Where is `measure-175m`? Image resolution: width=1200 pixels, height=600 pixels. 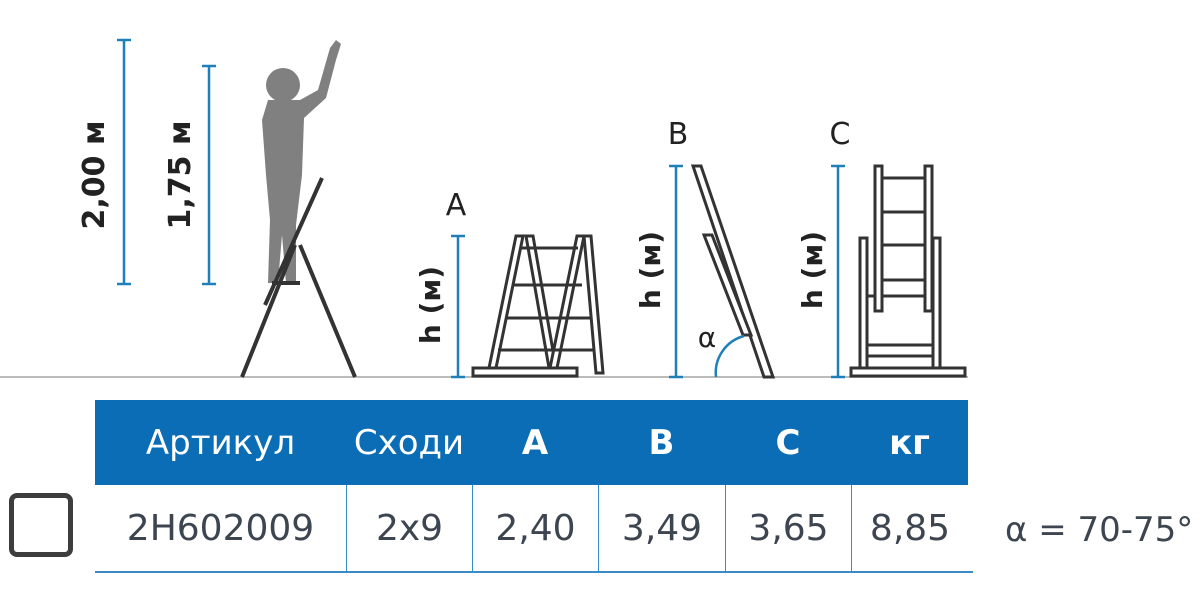 measure-175m is located at coordinates (209, 175).